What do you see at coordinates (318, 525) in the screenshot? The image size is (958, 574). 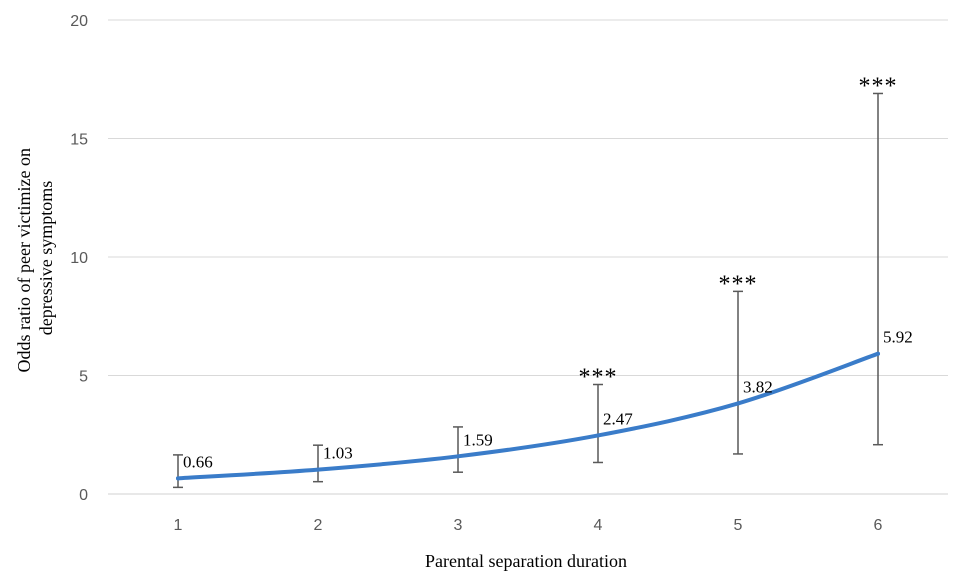 I see `x-tick-label: 2` at bounding box center [318, 525].